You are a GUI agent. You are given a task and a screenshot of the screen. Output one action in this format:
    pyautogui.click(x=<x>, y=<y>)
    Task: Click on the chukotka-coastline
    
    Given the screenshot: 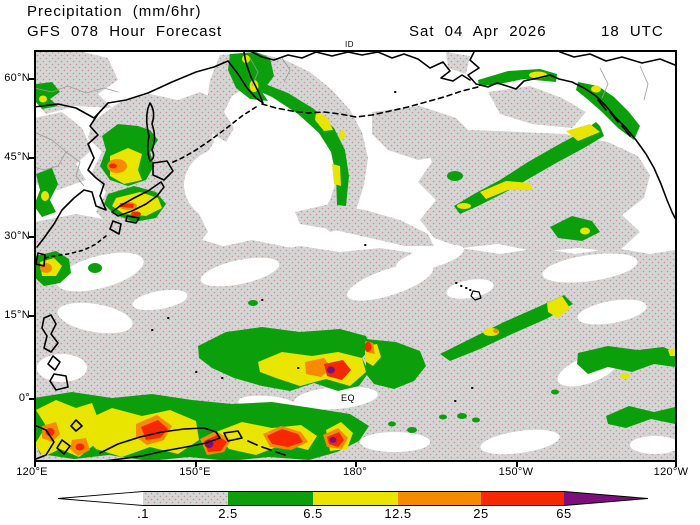 What is the action you would take?
    pyautogui.click(x=361, y=67)
    